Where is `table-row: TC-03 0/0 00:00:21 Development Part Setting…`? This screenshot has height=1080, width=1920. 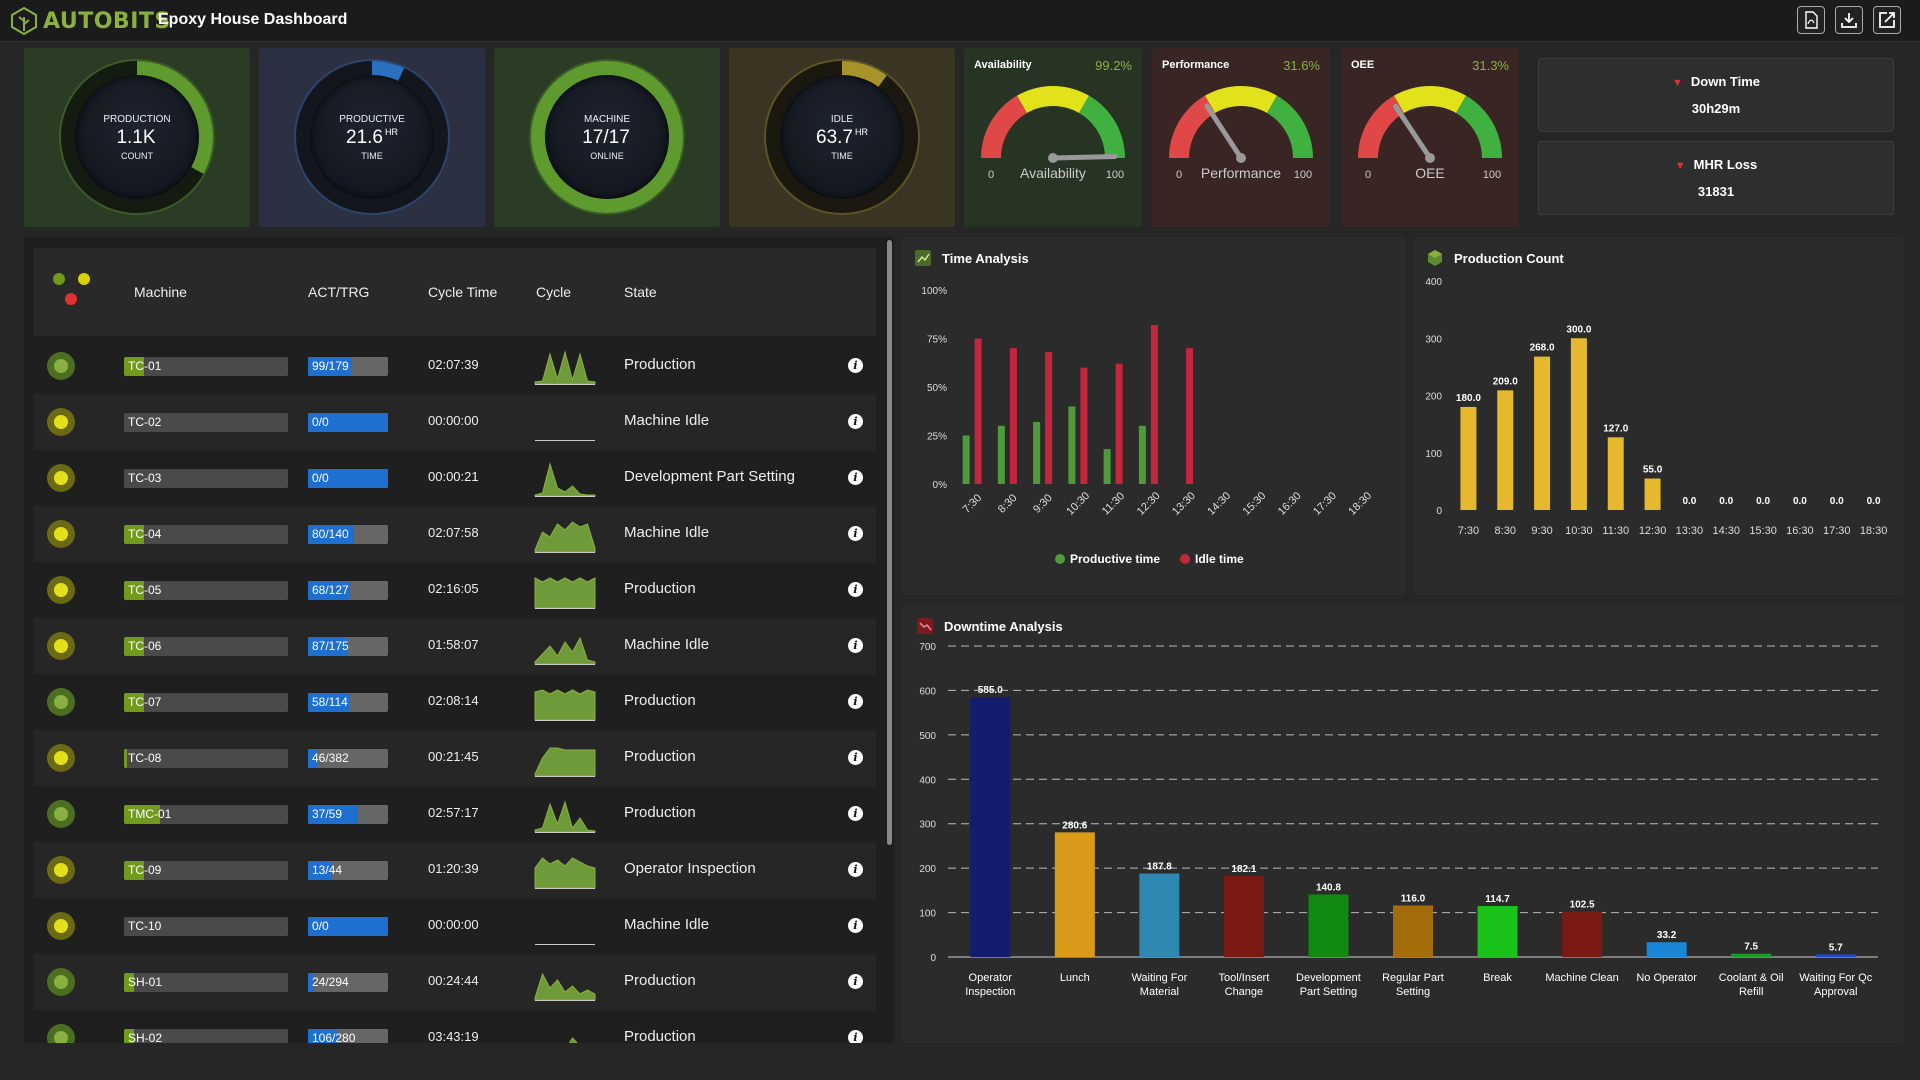
table-row: TC-03 0/0 00:00:21 Development Part Setting… is located at coordinates (455, 478).